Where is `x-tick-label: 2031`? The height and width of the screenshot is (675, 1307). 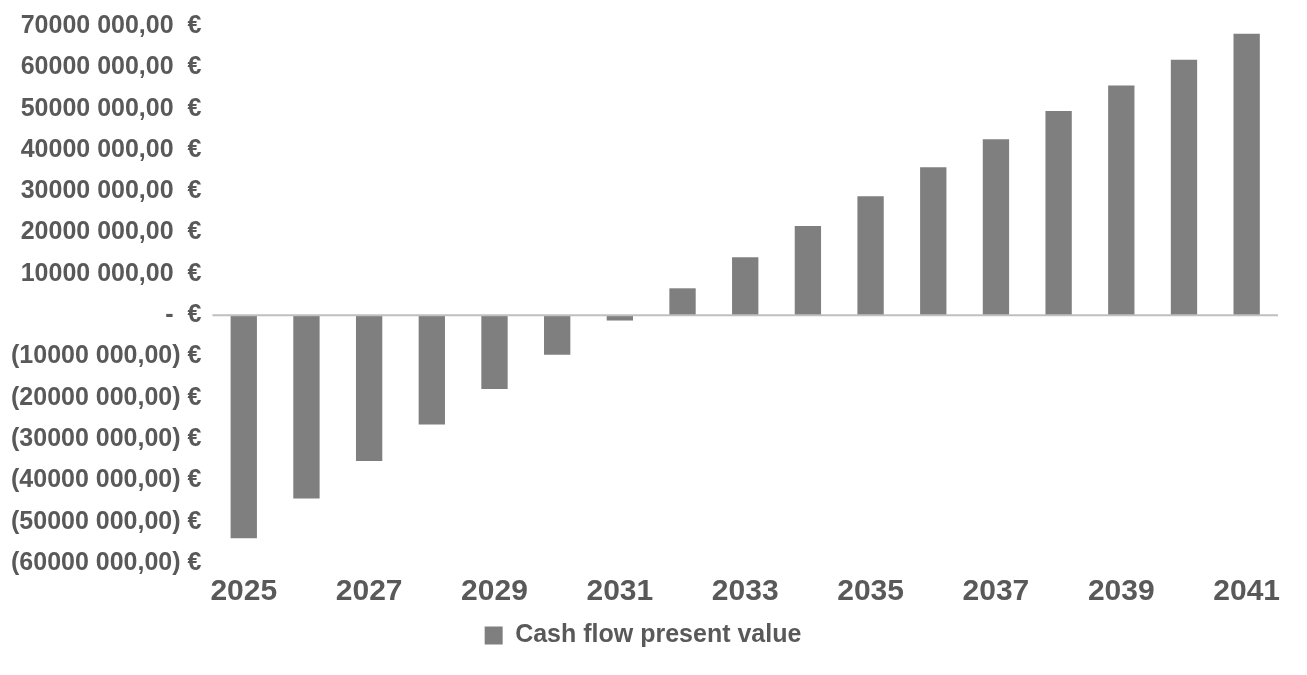 x-tick-label: 2031 is located at coordinates (620, 590).